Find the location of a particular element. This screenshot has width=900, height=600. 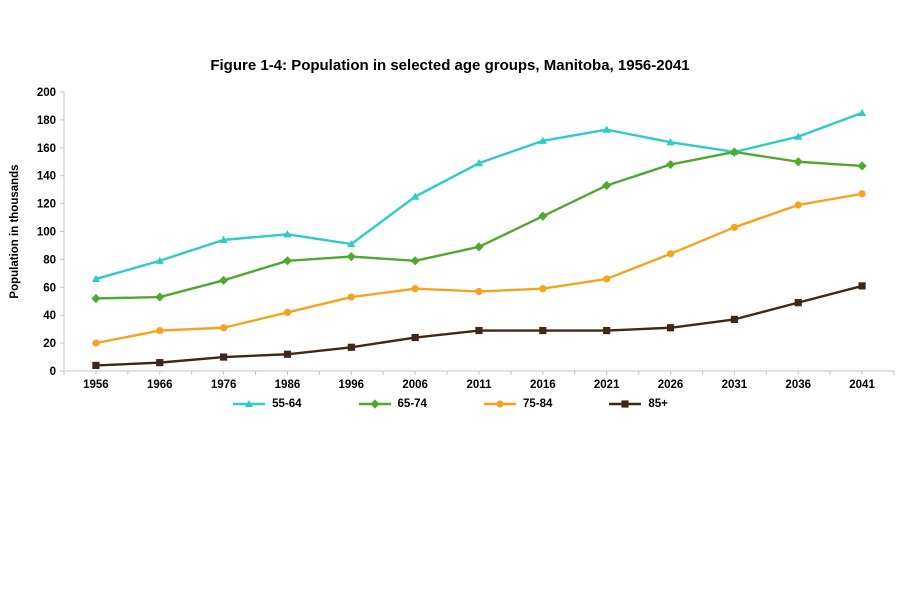

legend-label: 75-84 is located at coordinates (537, 404).